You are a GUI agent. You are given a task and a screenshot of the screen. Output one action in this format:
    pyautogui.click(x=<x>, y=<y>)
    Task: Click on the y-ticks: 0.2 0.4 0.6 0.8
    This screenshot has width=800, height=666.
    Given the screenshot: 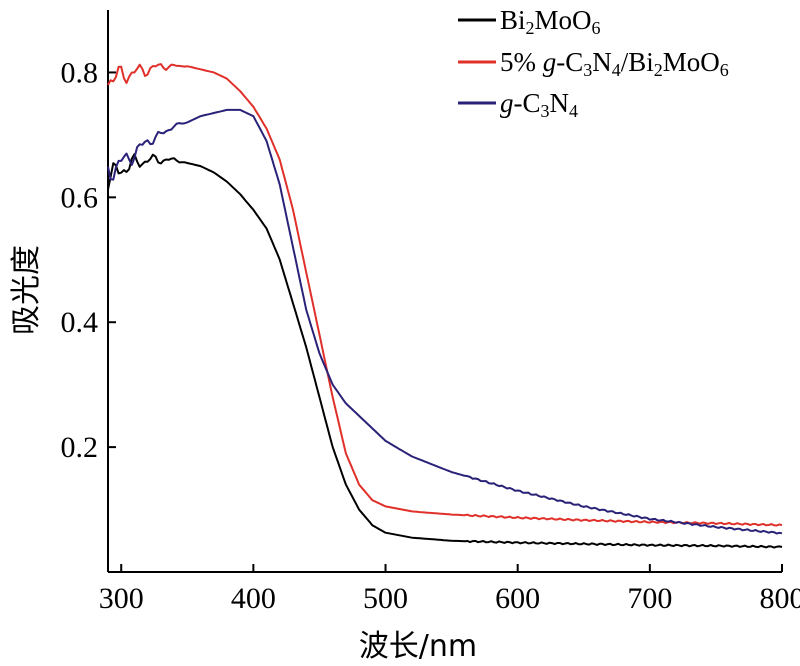 What is the action you would take?
    pyautogui.click(x=88, y=260)
    